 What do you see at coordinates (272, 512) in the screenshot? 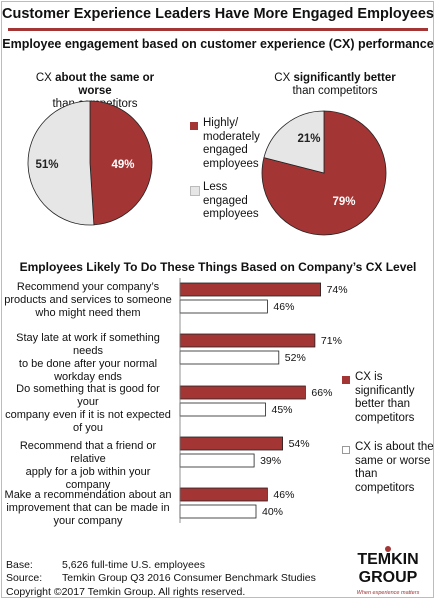
I see `bar-value-label: 40%` at bounding box center [272, 512].